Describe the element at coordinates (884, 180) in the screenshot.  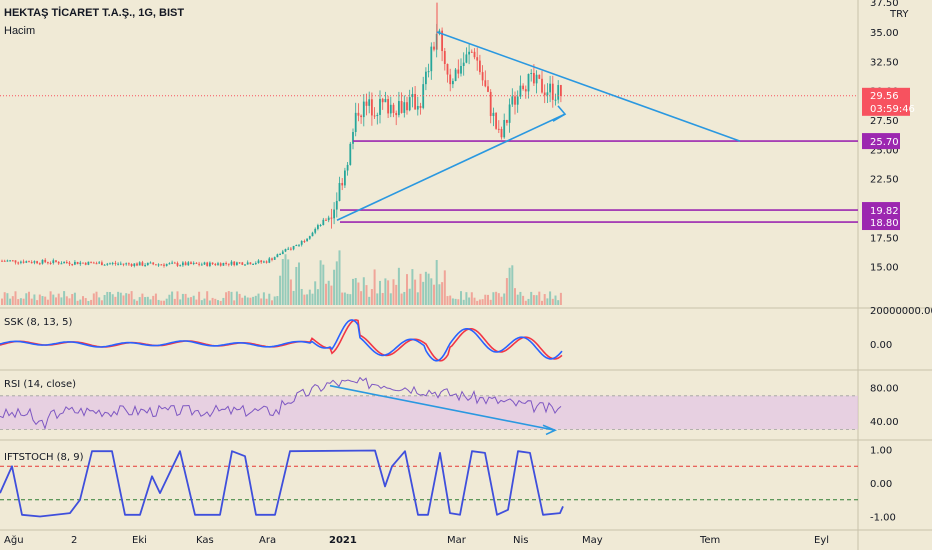
I see `price-tick: 22.50` at that location.